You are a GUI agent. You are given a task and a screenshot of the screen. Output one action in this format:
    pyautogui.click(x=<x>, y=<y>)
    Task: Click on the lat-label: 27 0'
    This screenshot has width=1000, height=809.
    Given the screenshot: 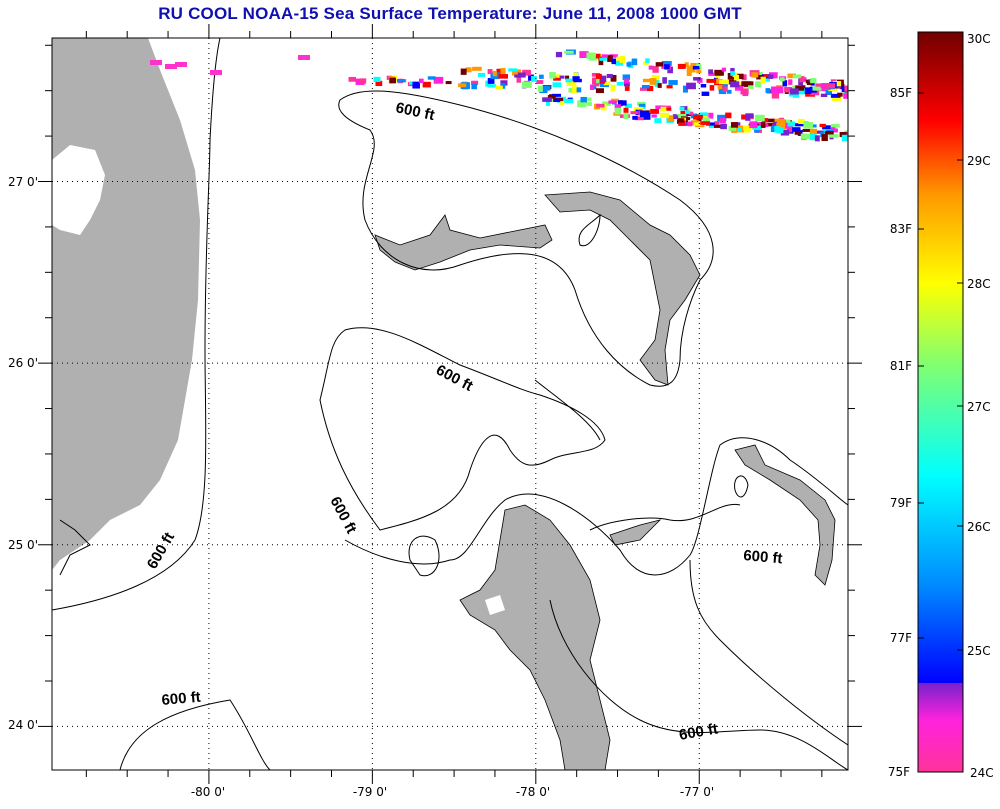 What is the action you would take?
    pyautogui.click(x=23, y=182)
    